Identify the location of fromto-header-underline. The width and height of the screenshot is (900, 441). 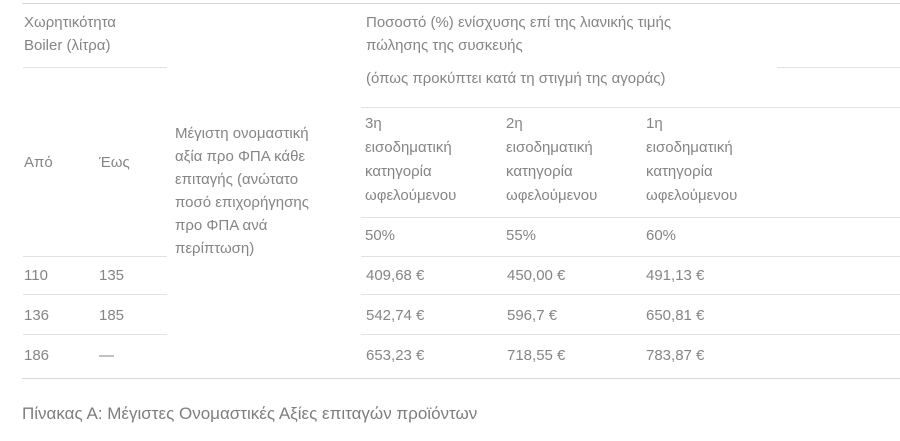
(95, 256).